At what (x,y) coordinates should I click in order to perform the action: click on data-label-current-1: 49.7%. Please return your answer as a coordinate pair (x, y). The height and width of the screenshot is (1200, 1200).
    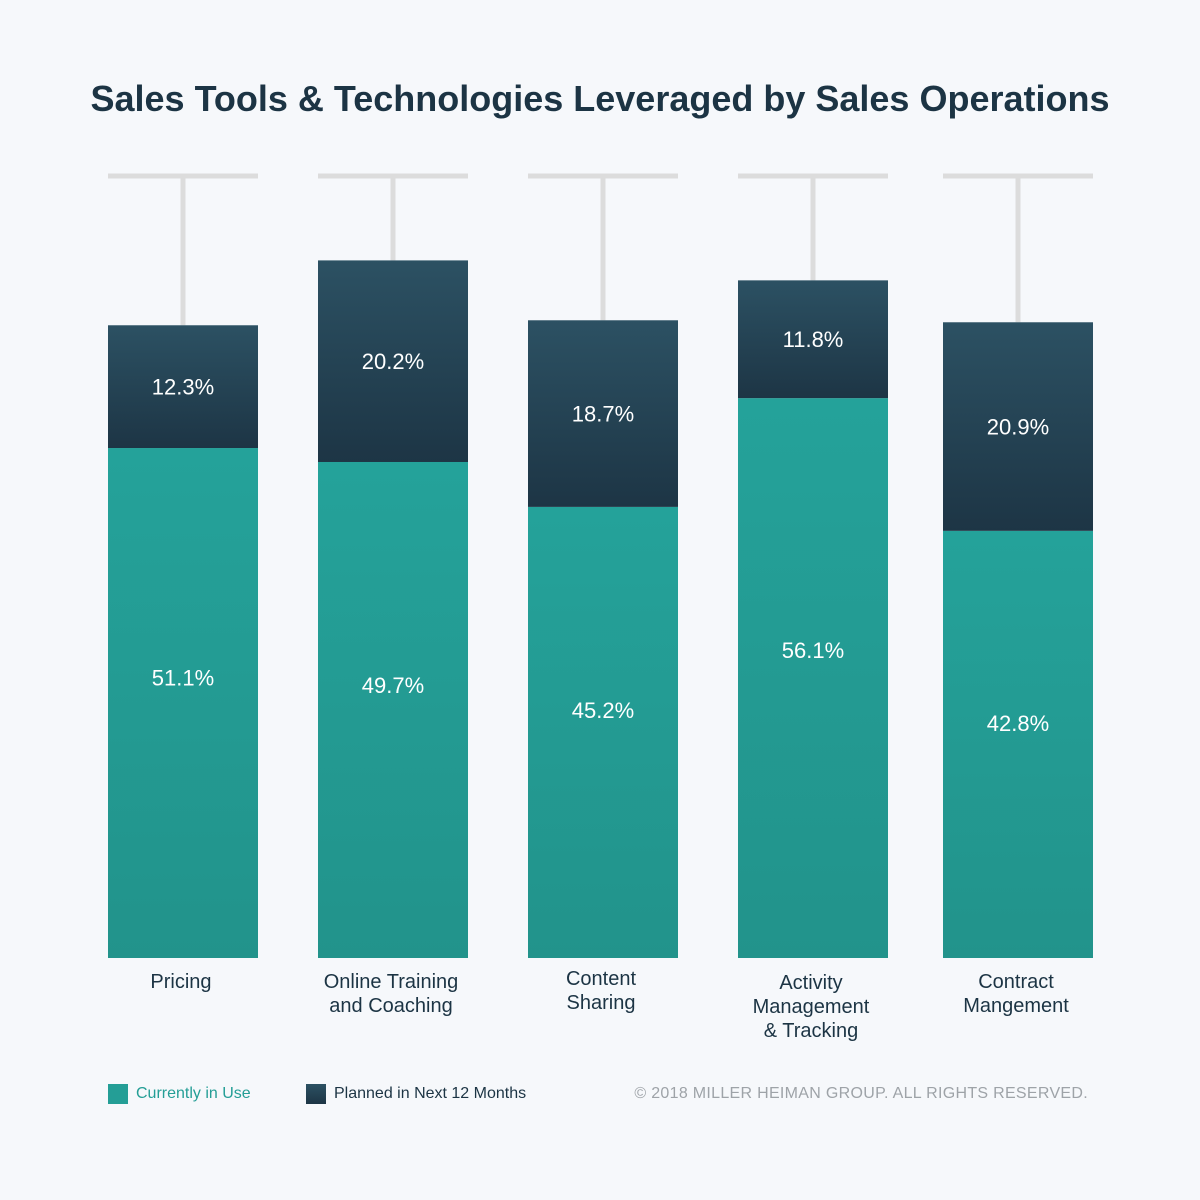
    Looking at the image, I should click on (393, 685).